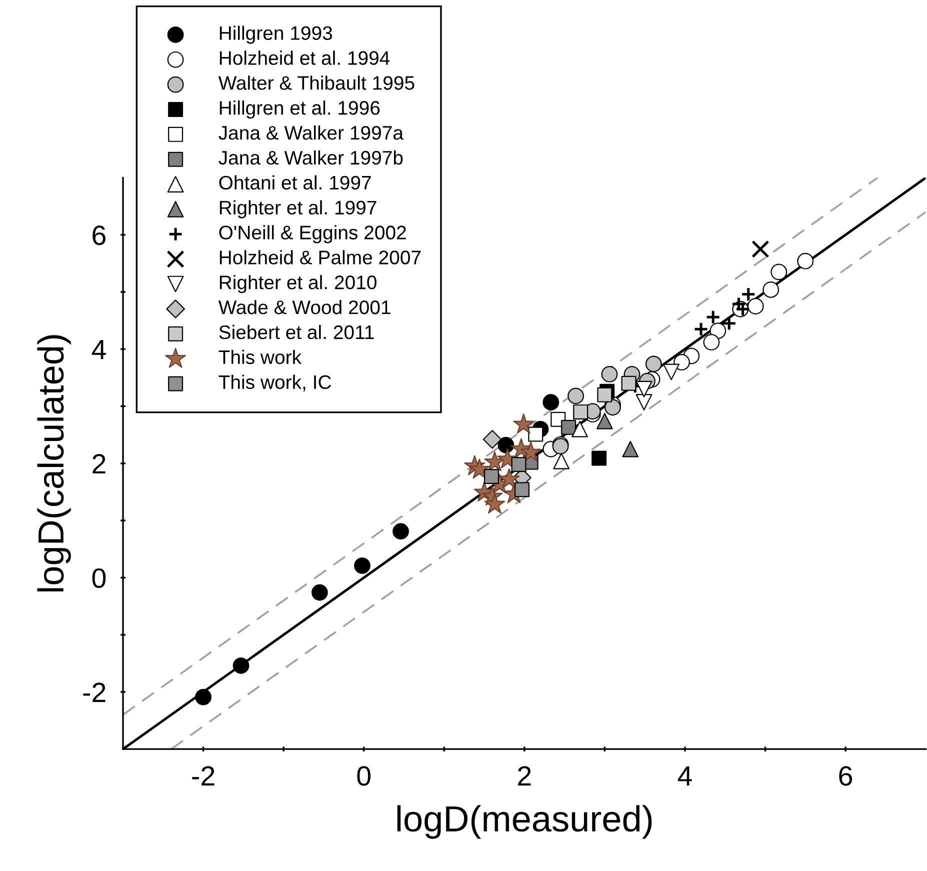 The width and height of the screenshot is (927, 871). Describe the element at coordinates (312, 234) in the screenshot. I see `legend-label: O'Neill & Eggins 2002` at that location.